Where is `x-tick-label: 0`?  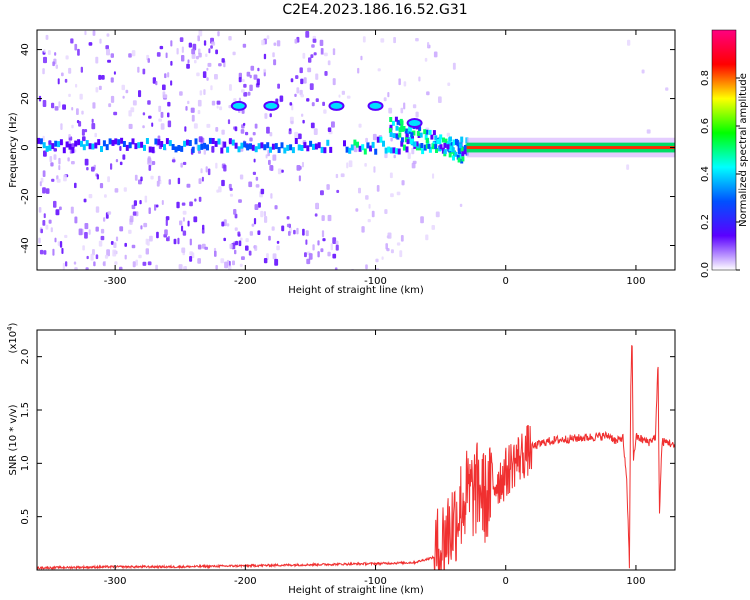 x-tick-label: 0 is located at coordinates (506, 281).